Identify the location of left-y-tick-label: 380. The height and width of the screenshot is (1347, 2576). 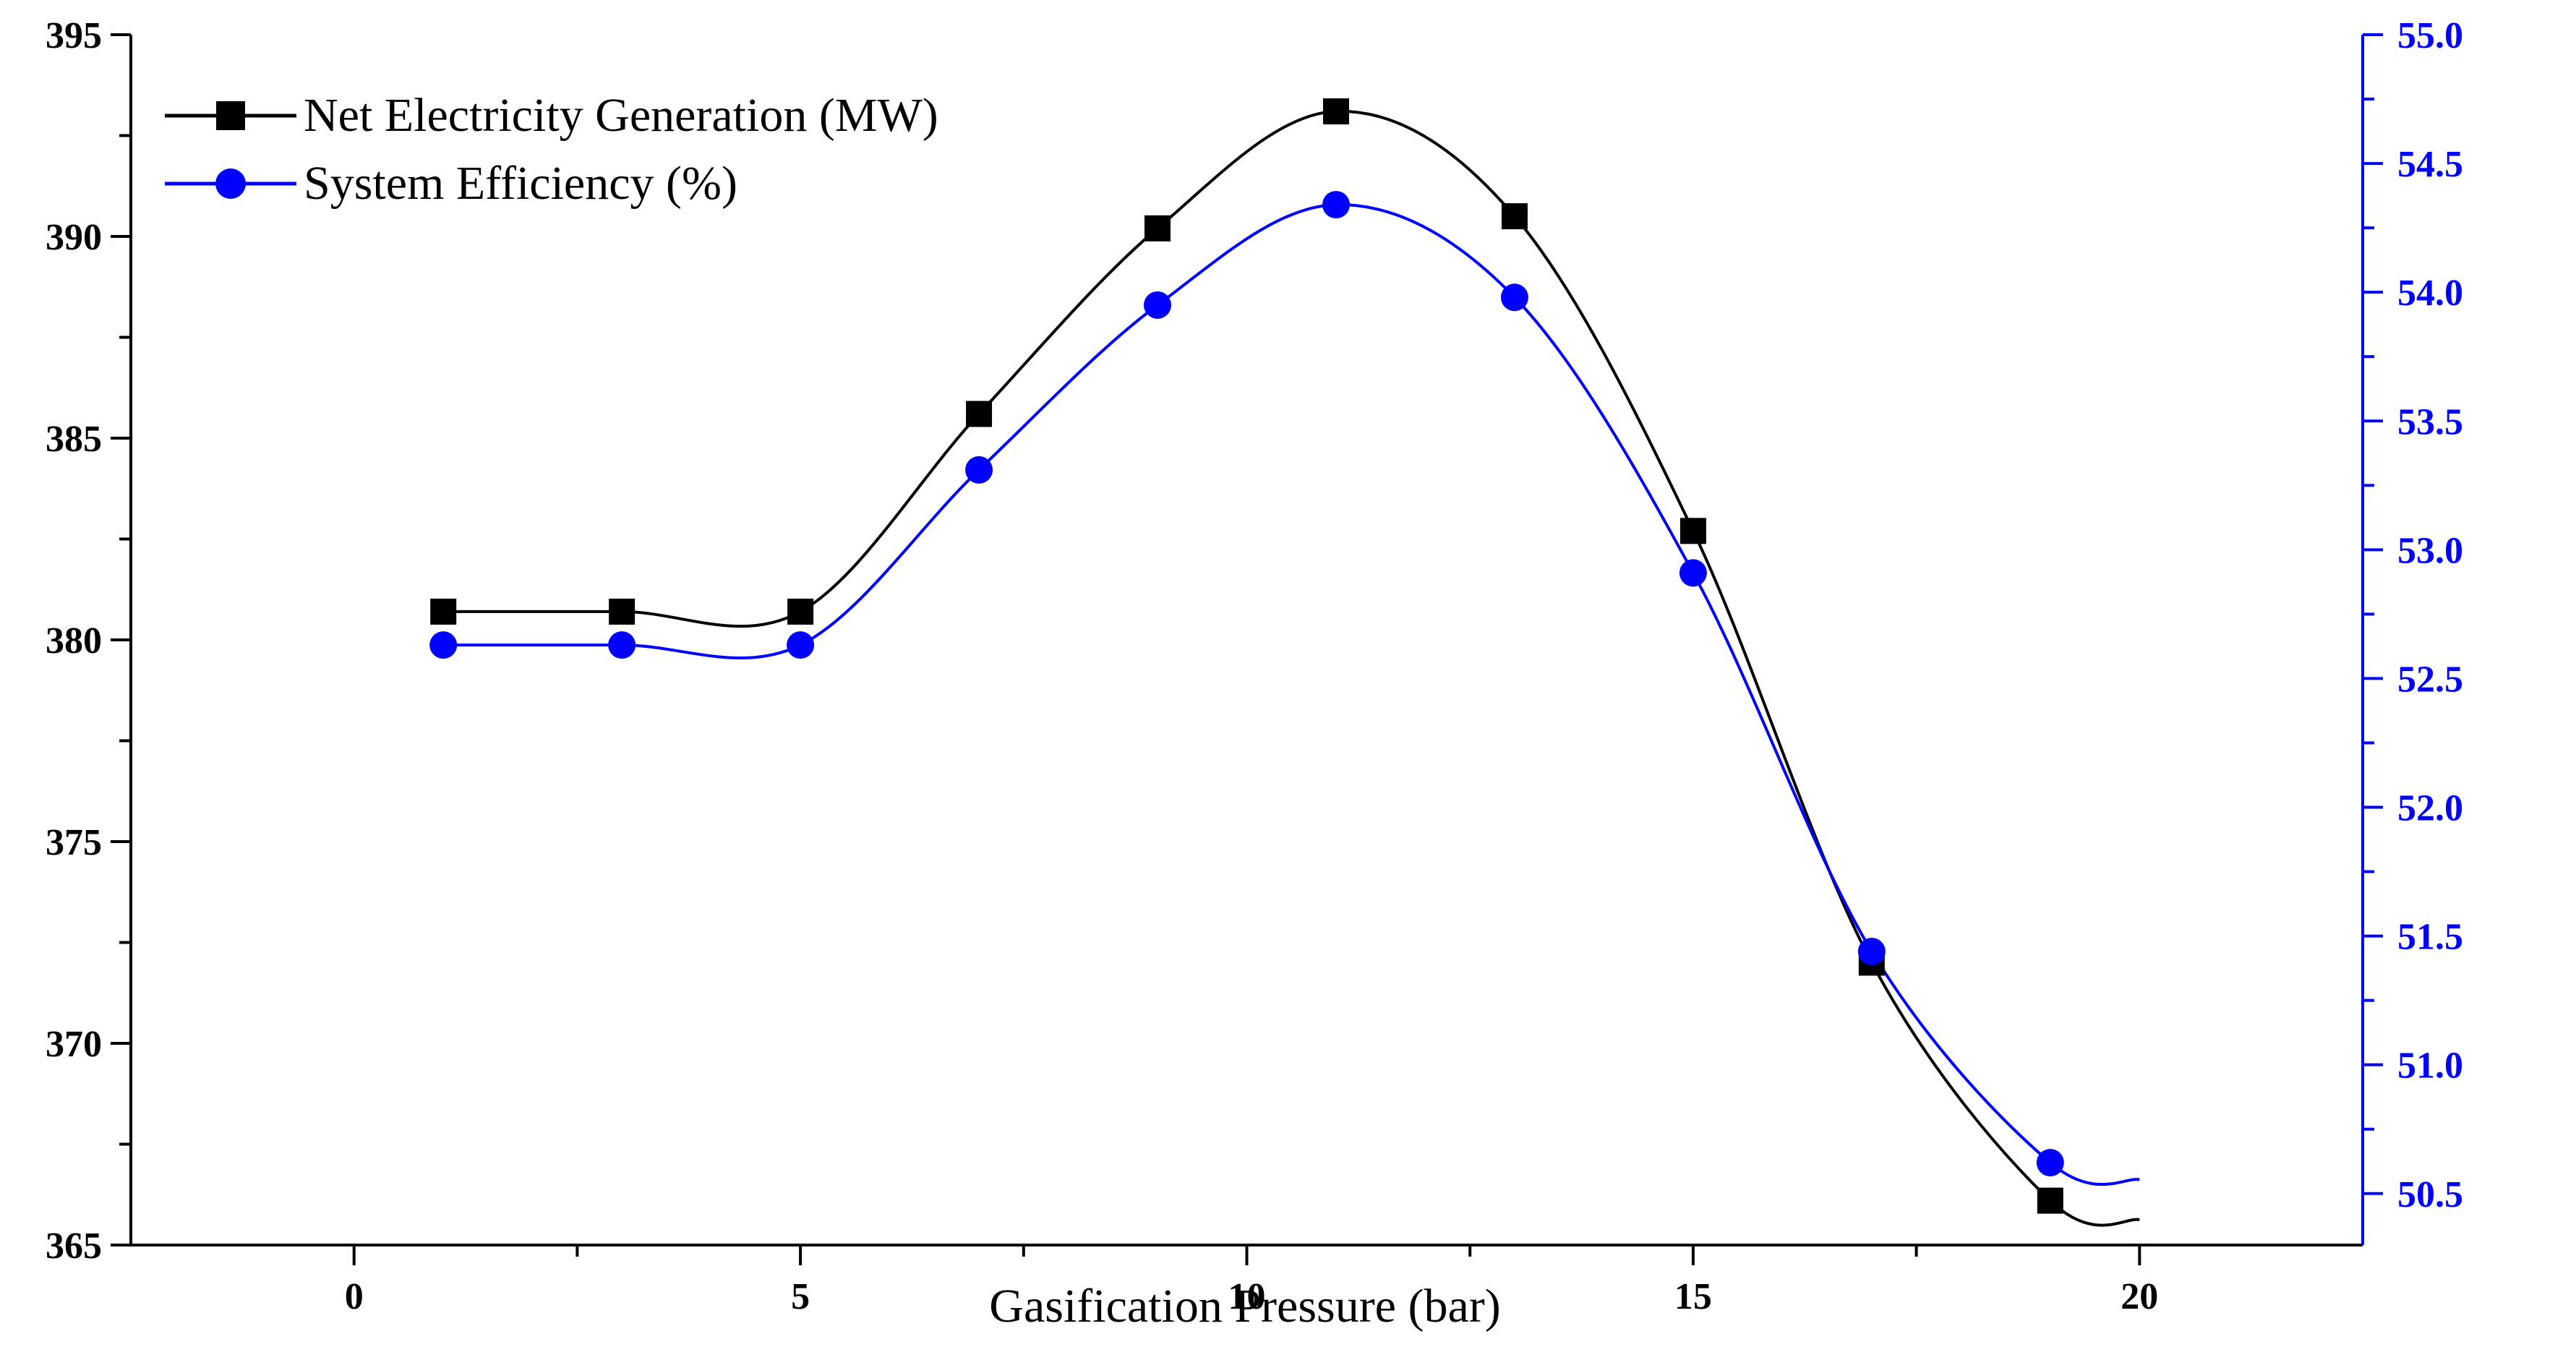
(74, 641).